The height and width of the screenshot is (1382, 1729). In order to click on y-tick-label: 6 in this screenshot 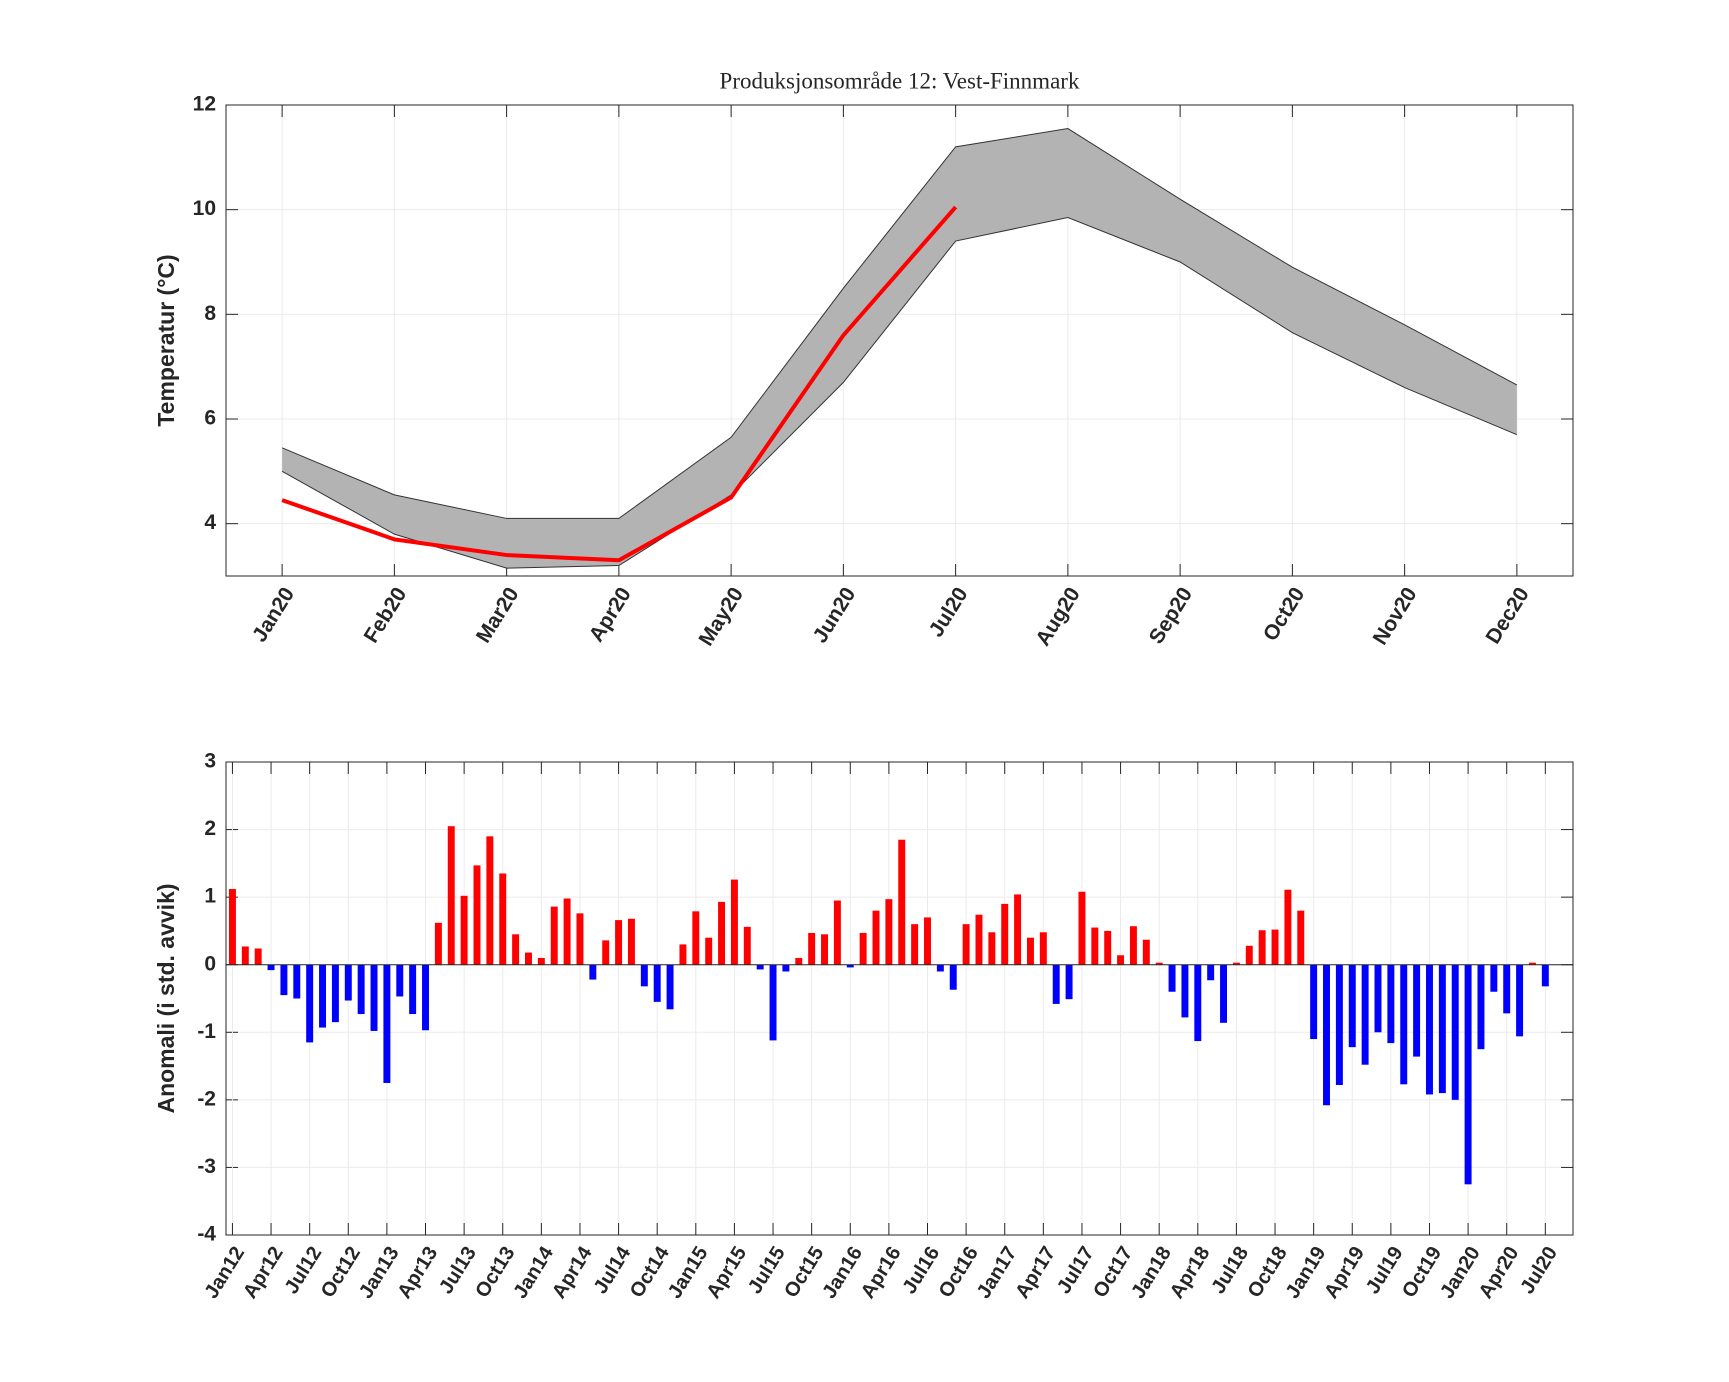, I will do `click(210, 418)`.